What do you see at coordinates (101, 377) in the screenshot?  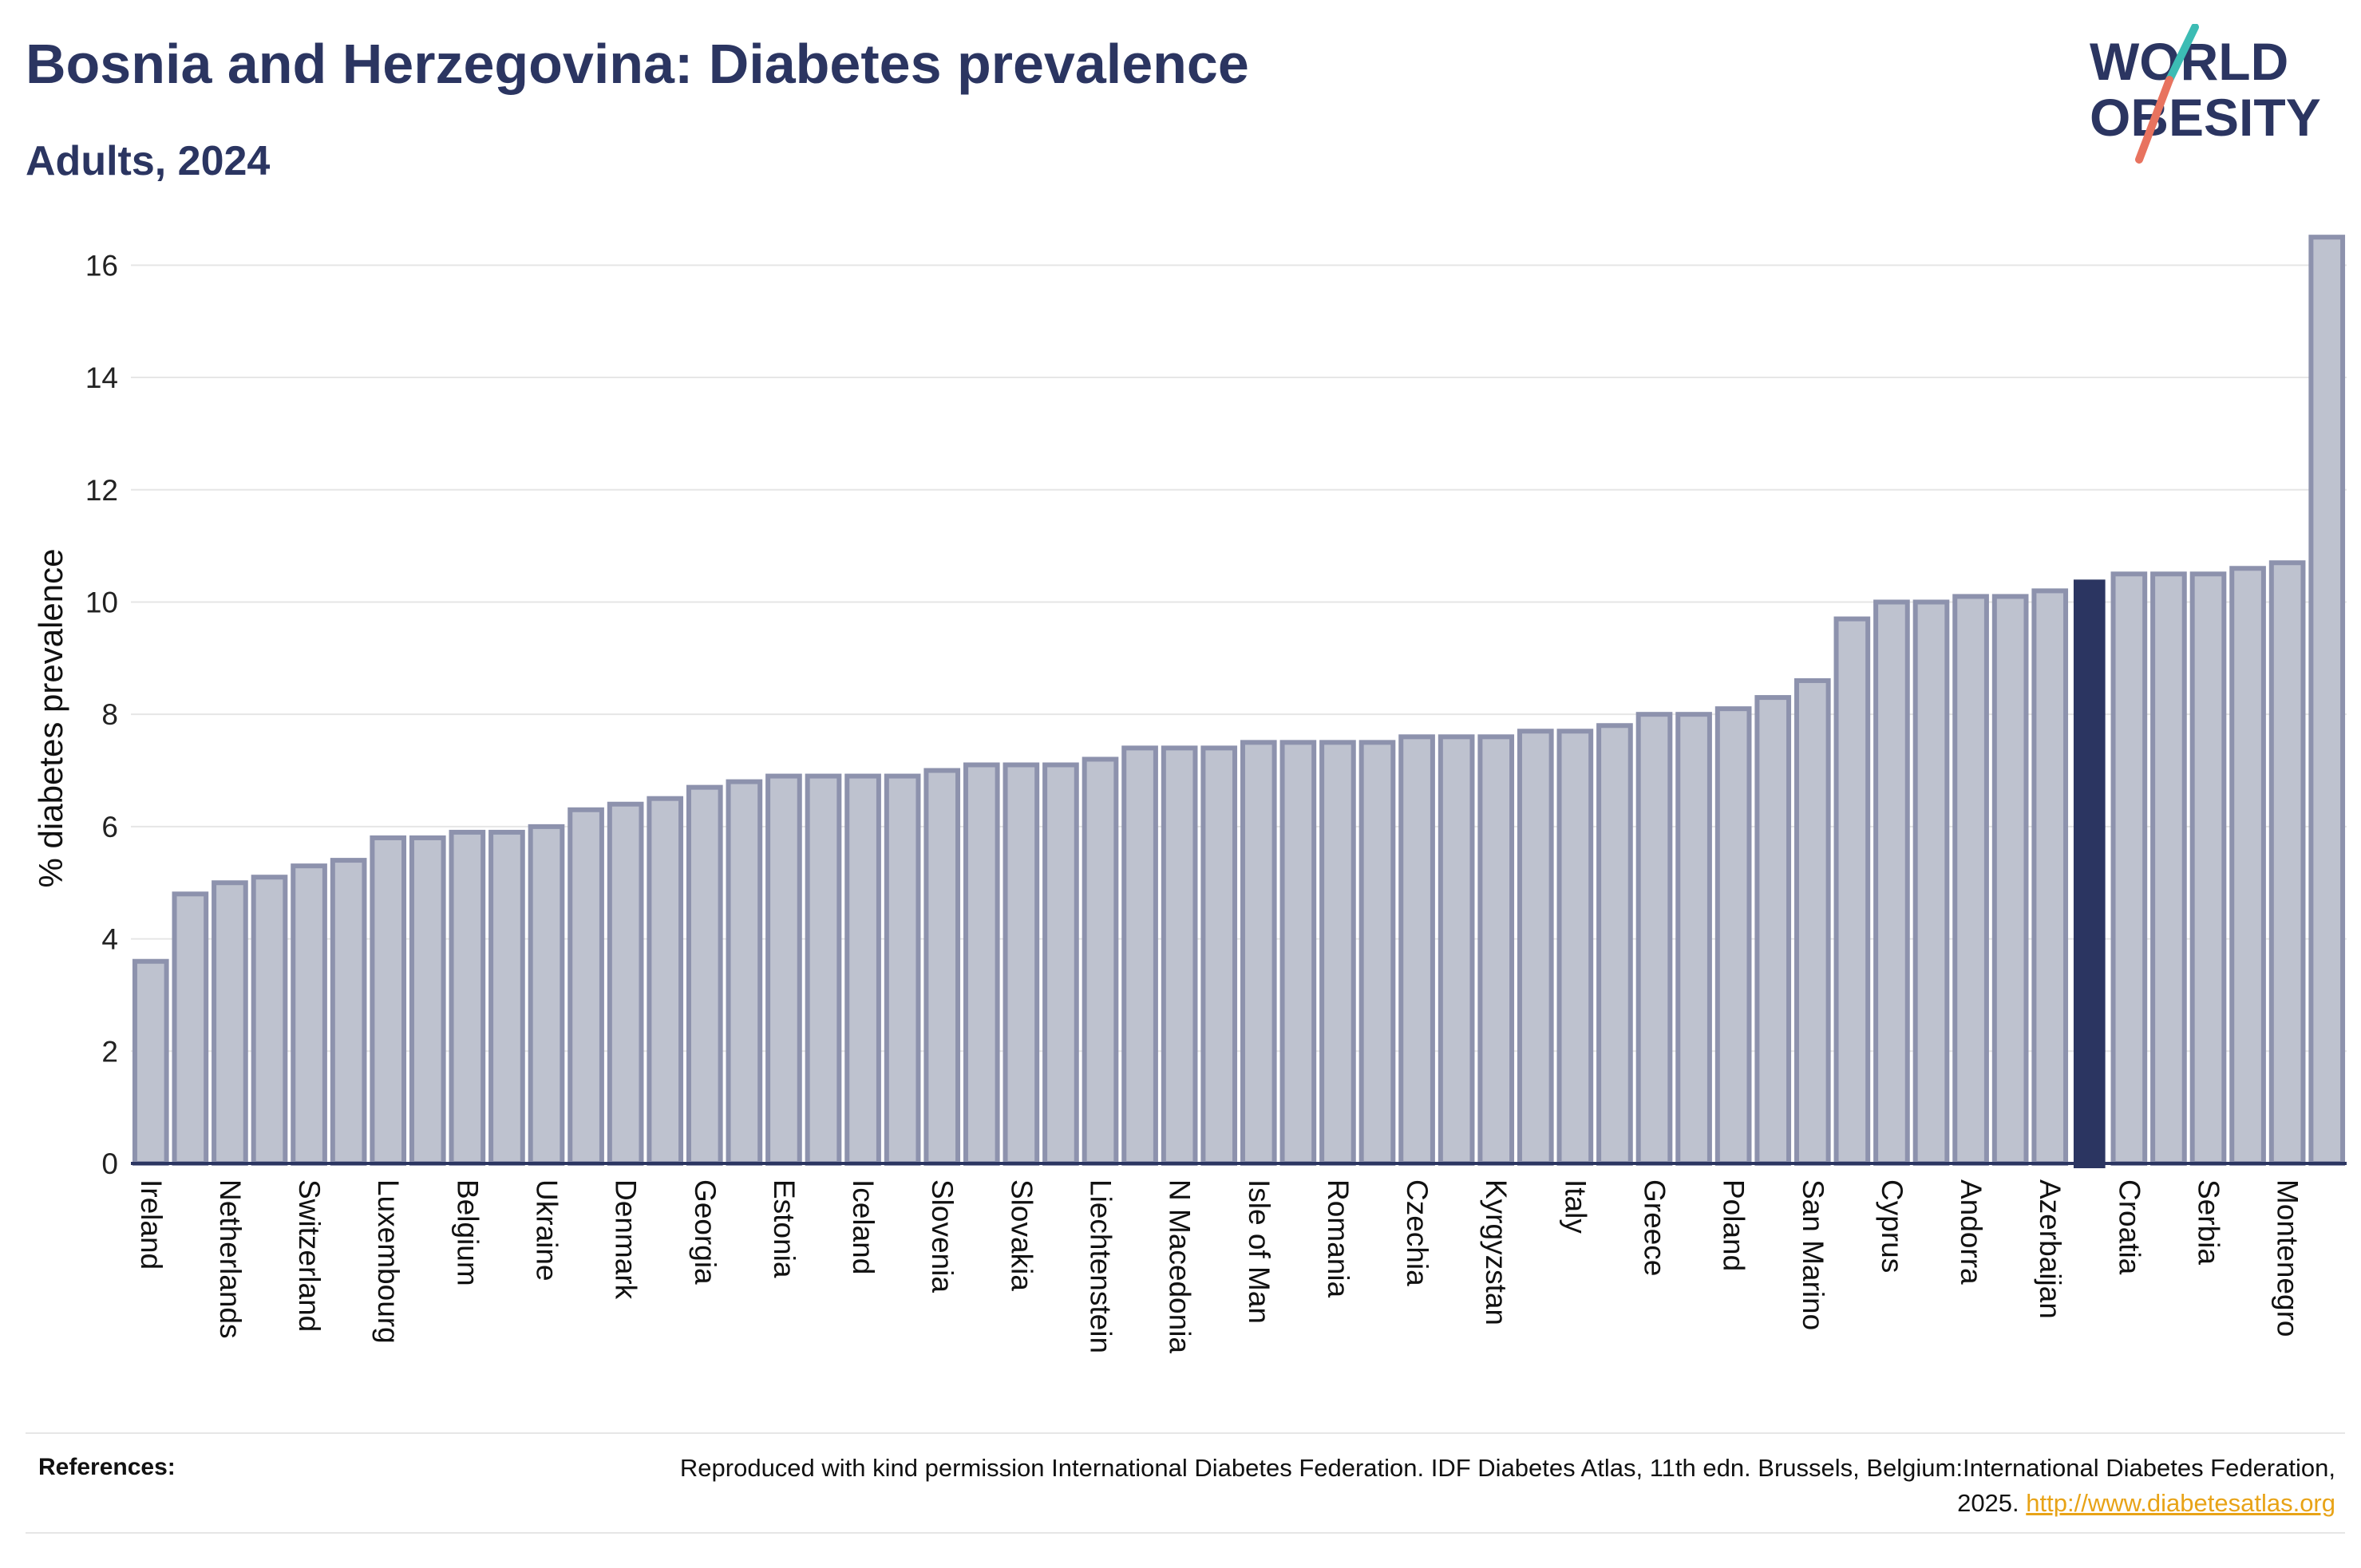 I see `y-tick-label: 14` at bounding box center [101, 377].